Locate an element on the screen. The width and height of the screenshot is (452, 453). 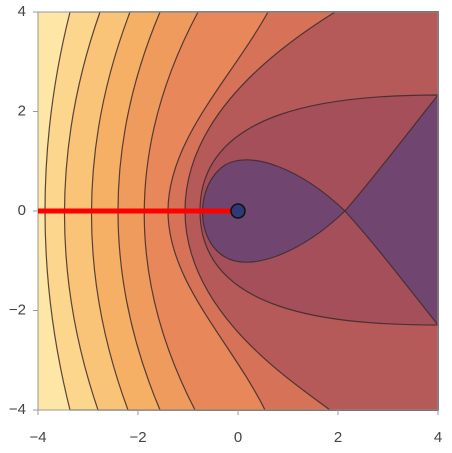
singular-point is located at coordinates (238, 211).